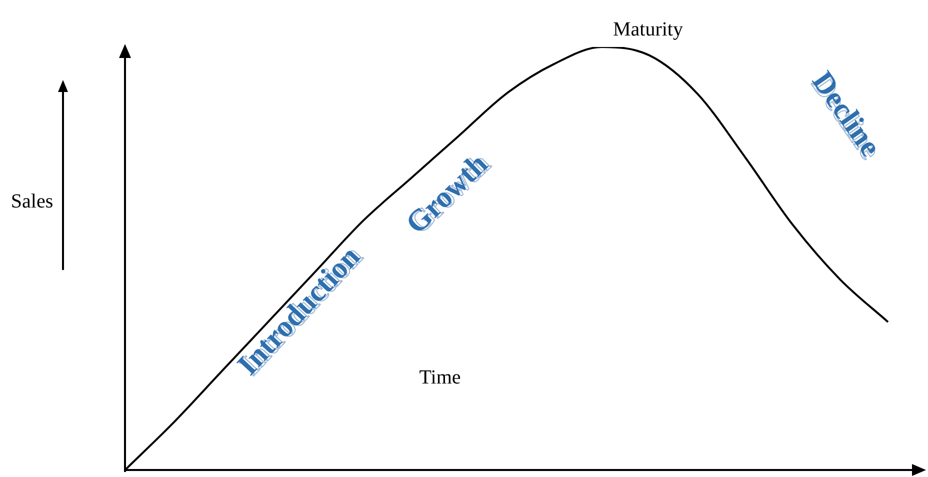 This screenshot has width=928, height=477. What do you see at coordinates (440, 377) in the screenshot?
I see `x-axis-title: Time` at bounding box center [440, 377].